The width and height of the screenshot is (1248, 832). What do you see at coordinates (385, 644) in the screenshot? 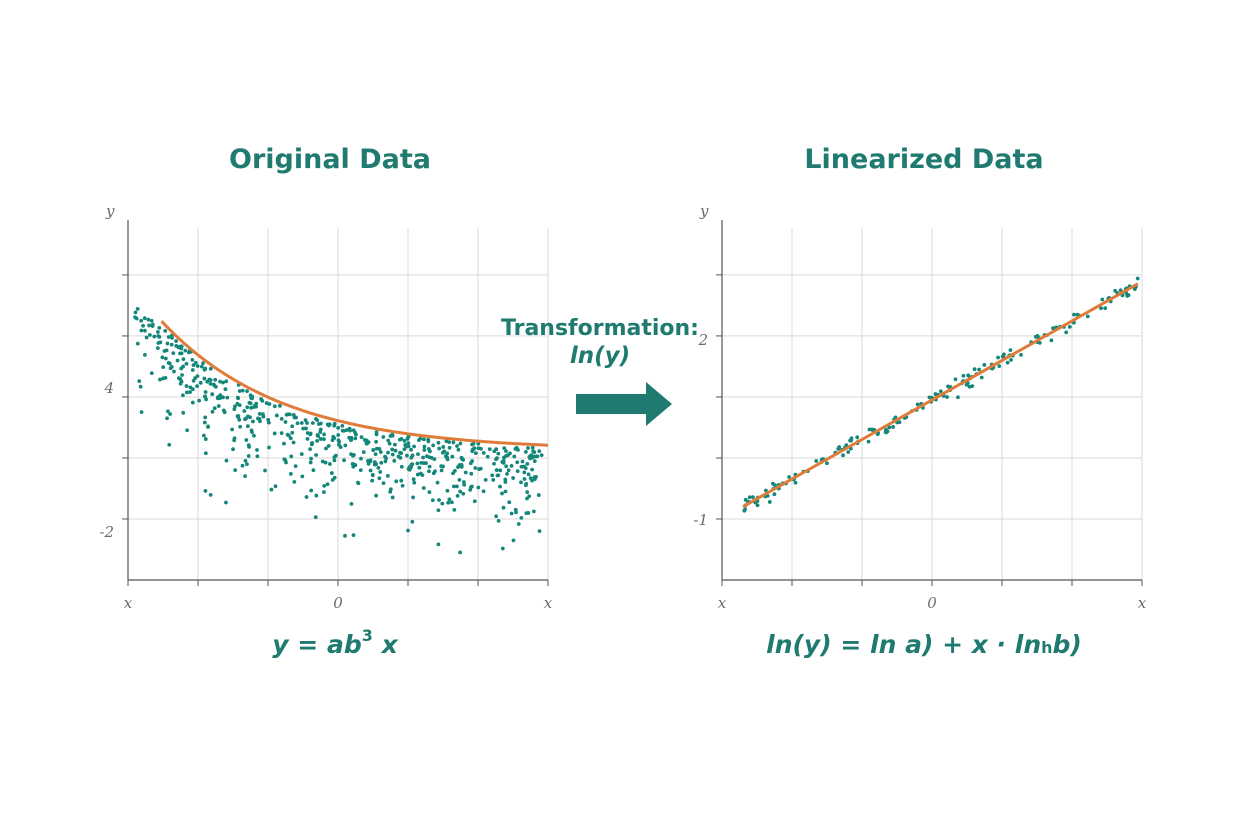
I see `equation-original-rhs: x` at bounding box center [385, 644].